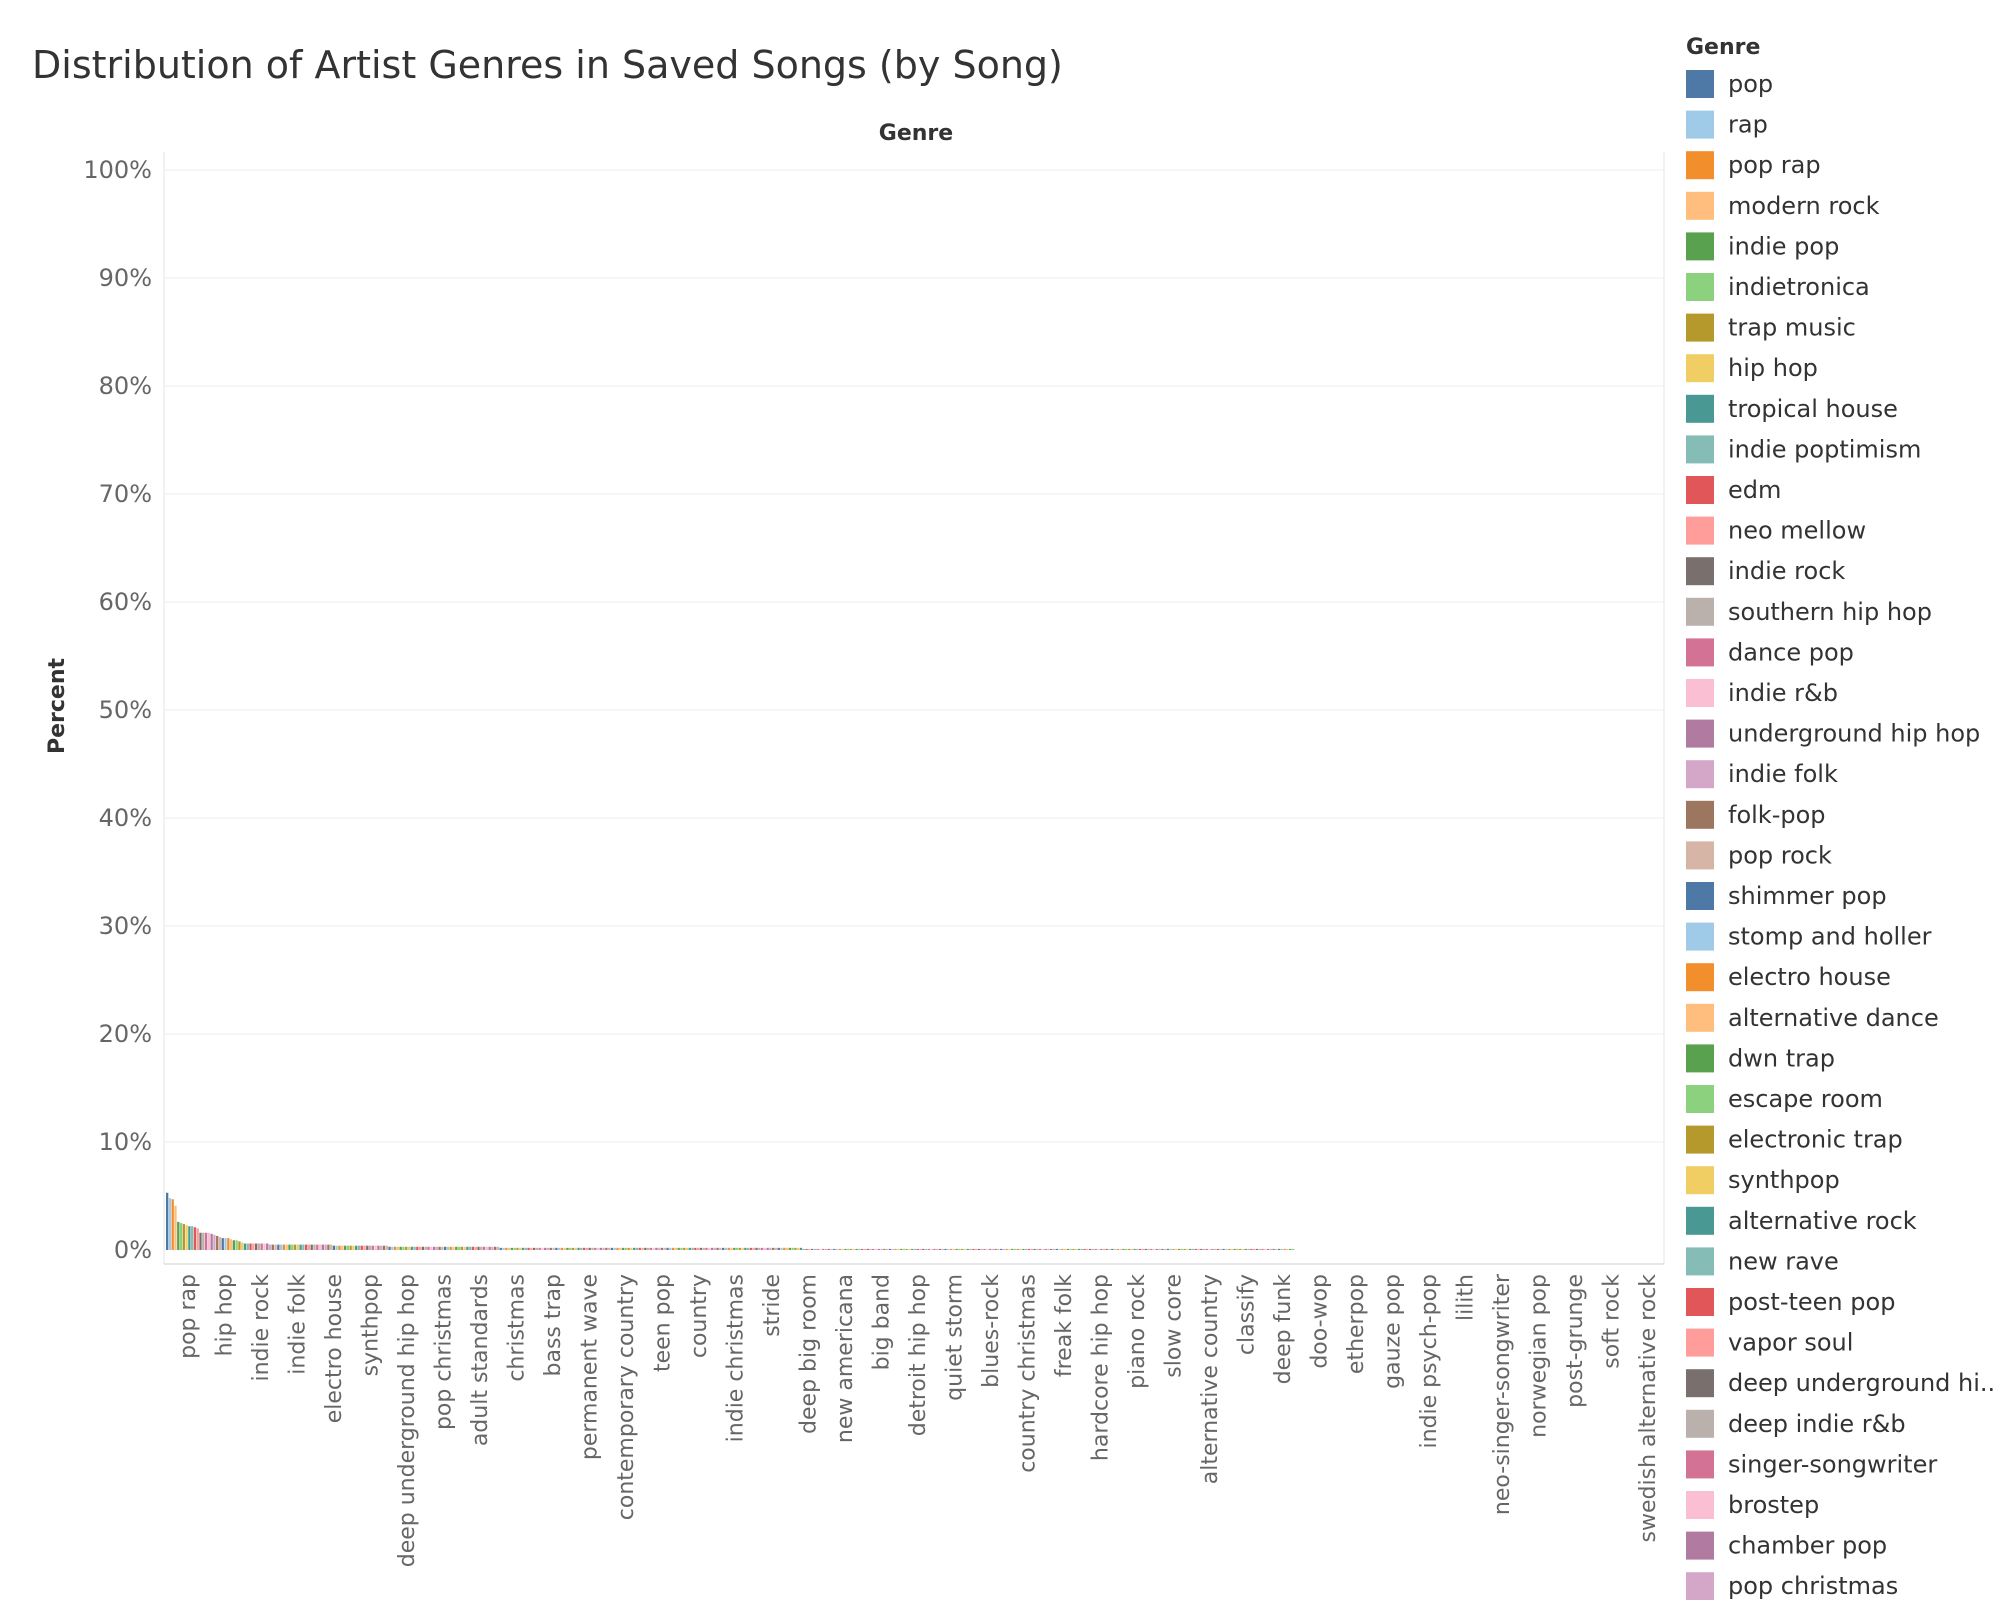 This screenshot has height=1600, width=2000. Describe the element at coordinates (1830, 937) in the screenshot. I see `legend-label: stomp and holler` at that location.